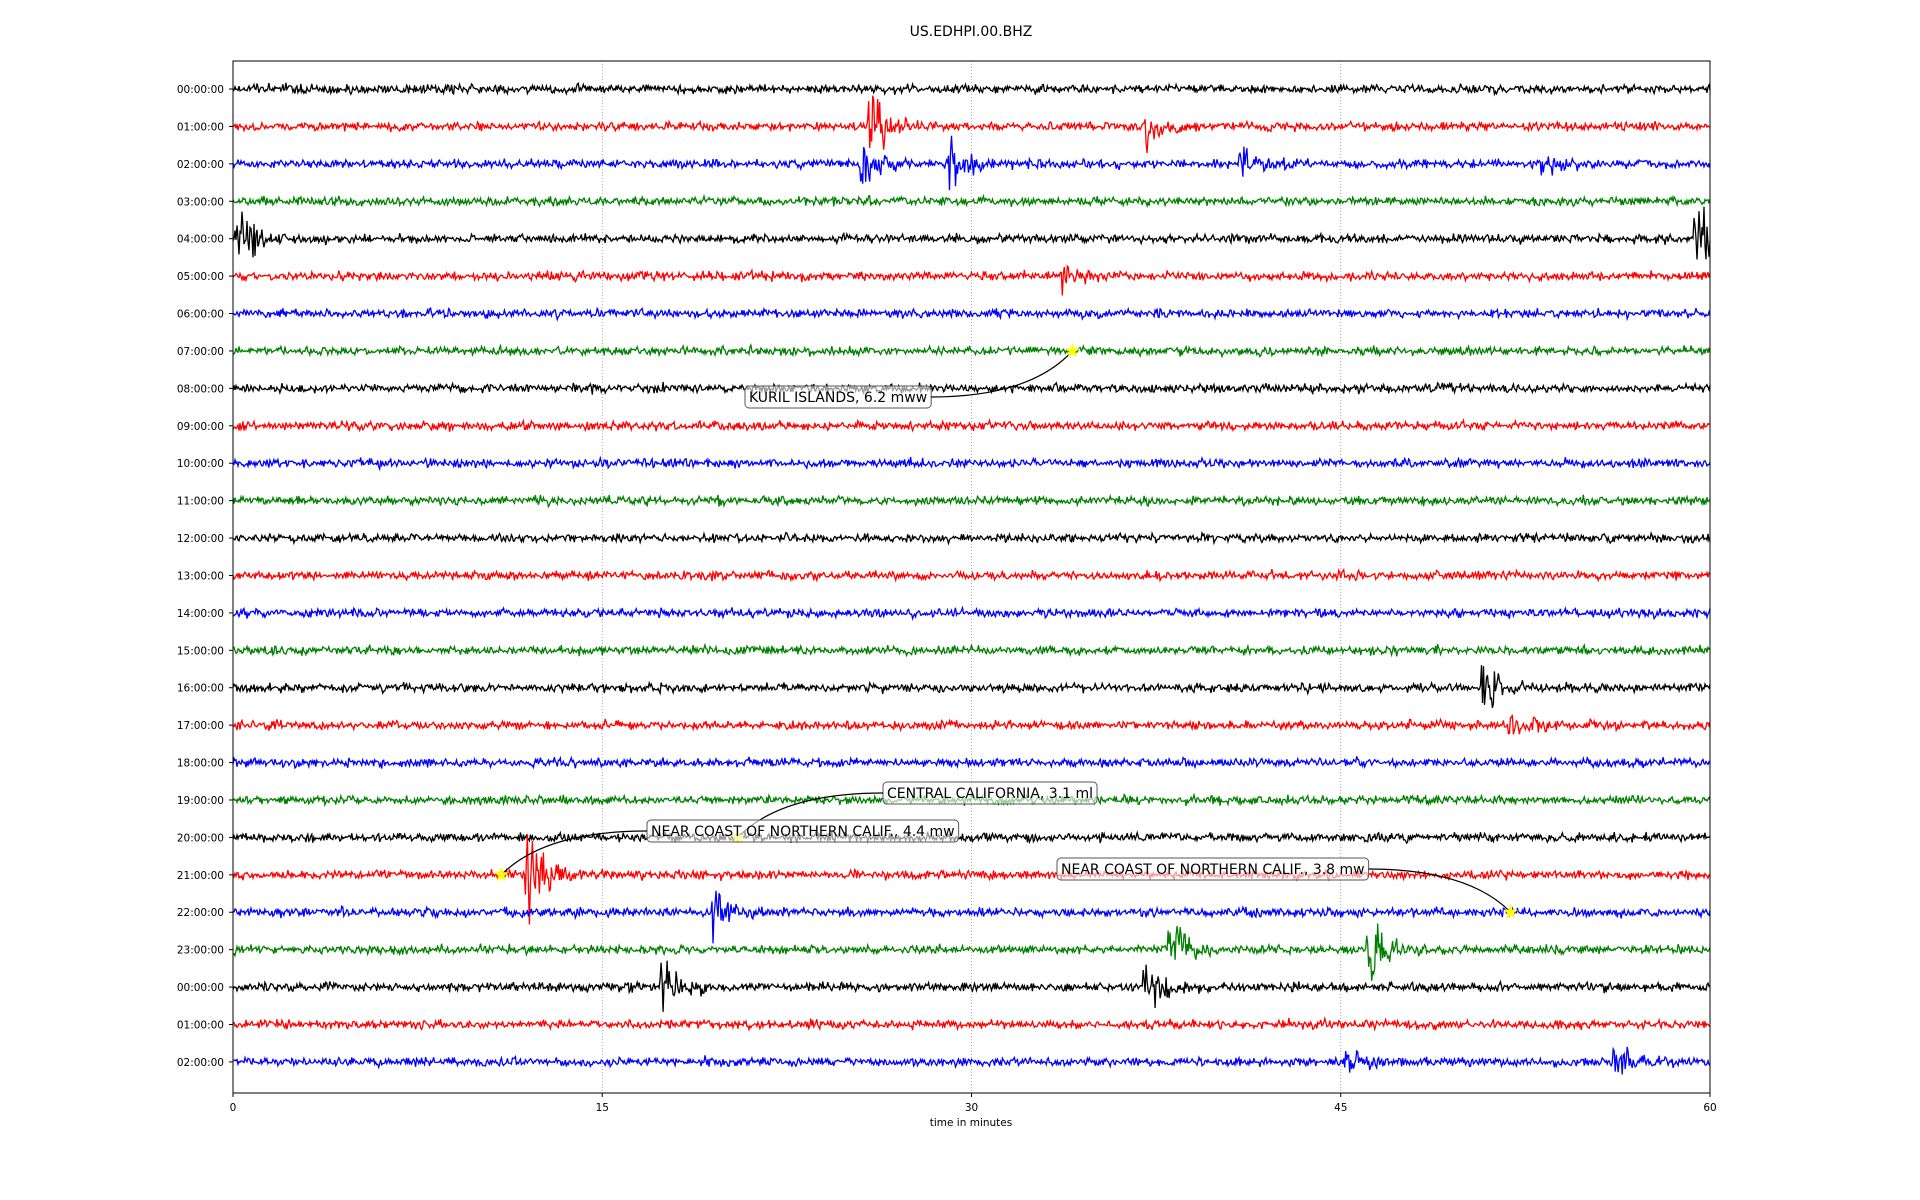 The height and width of the screenshot is (1200, 1920). Describe the element at coordinates (838, 398) in the screenshot. I see `annotation-label: KURIL ISLANDS, 6.2 mww` at that location.